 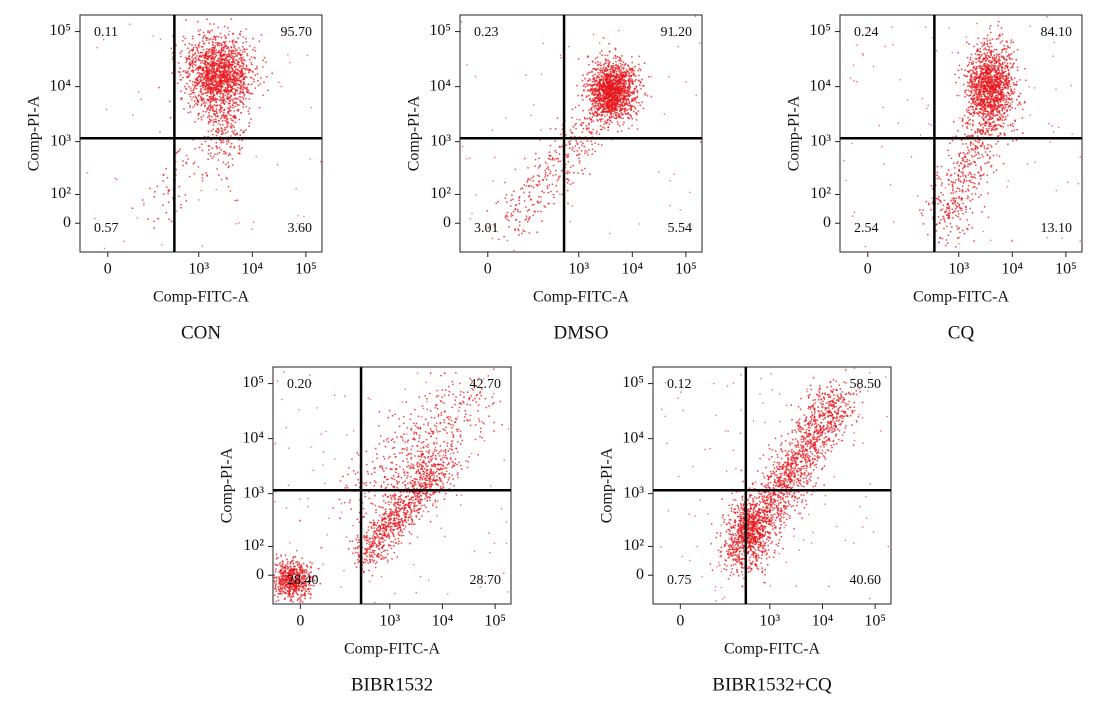 I want to click on event-cloud, so click(x=962, y=131).